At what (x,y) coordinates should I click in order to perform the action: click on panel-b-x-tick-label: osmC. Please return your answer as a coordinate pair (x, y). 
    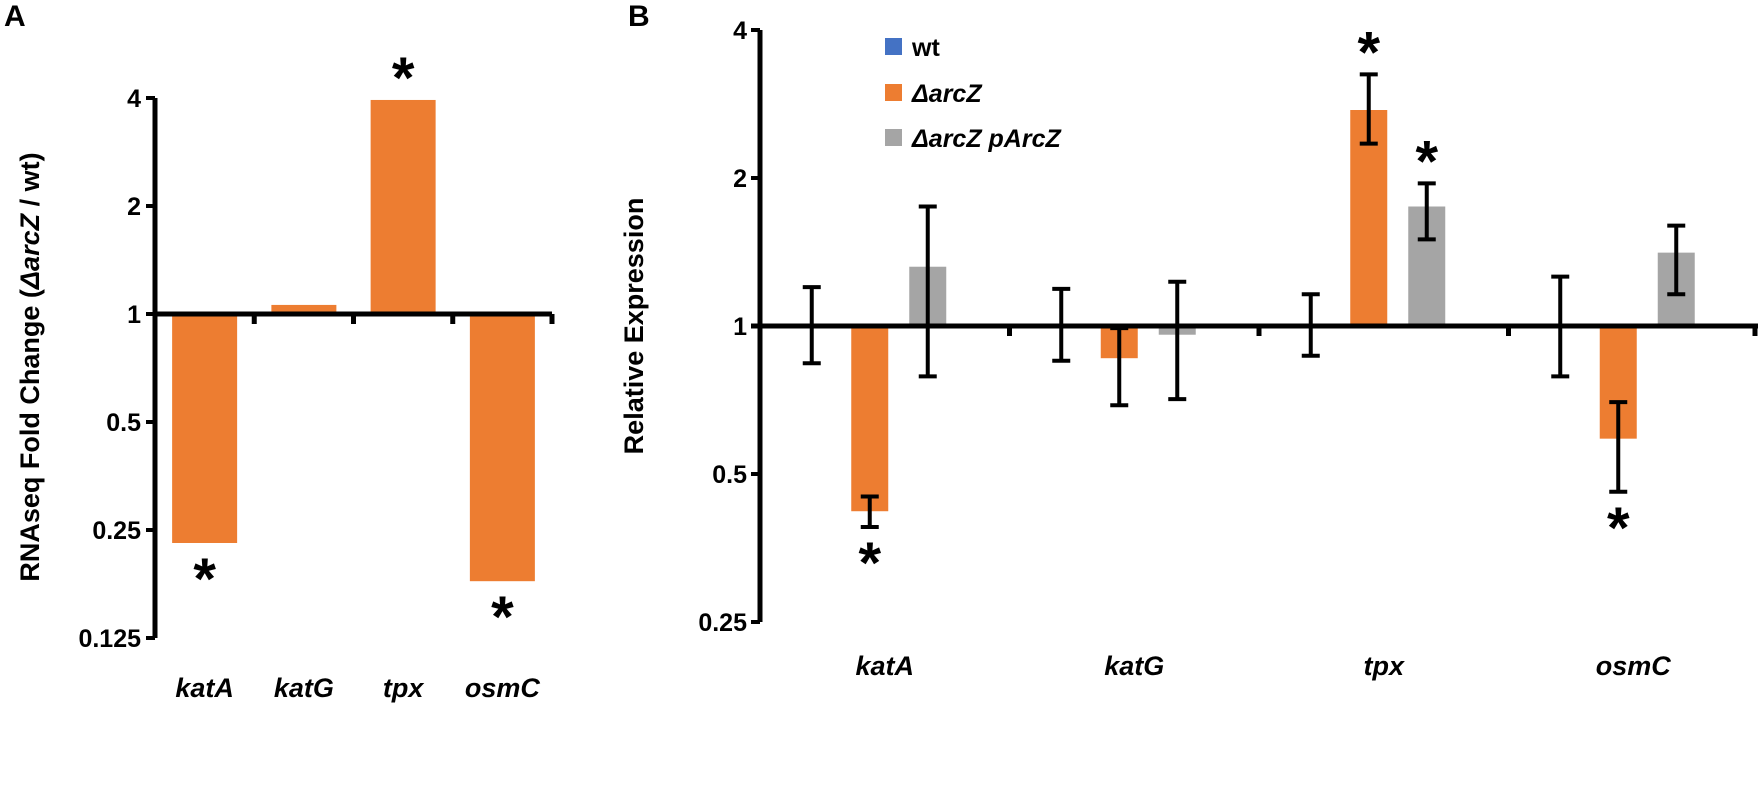
    Looking at the image, I should click on (1634, 666).